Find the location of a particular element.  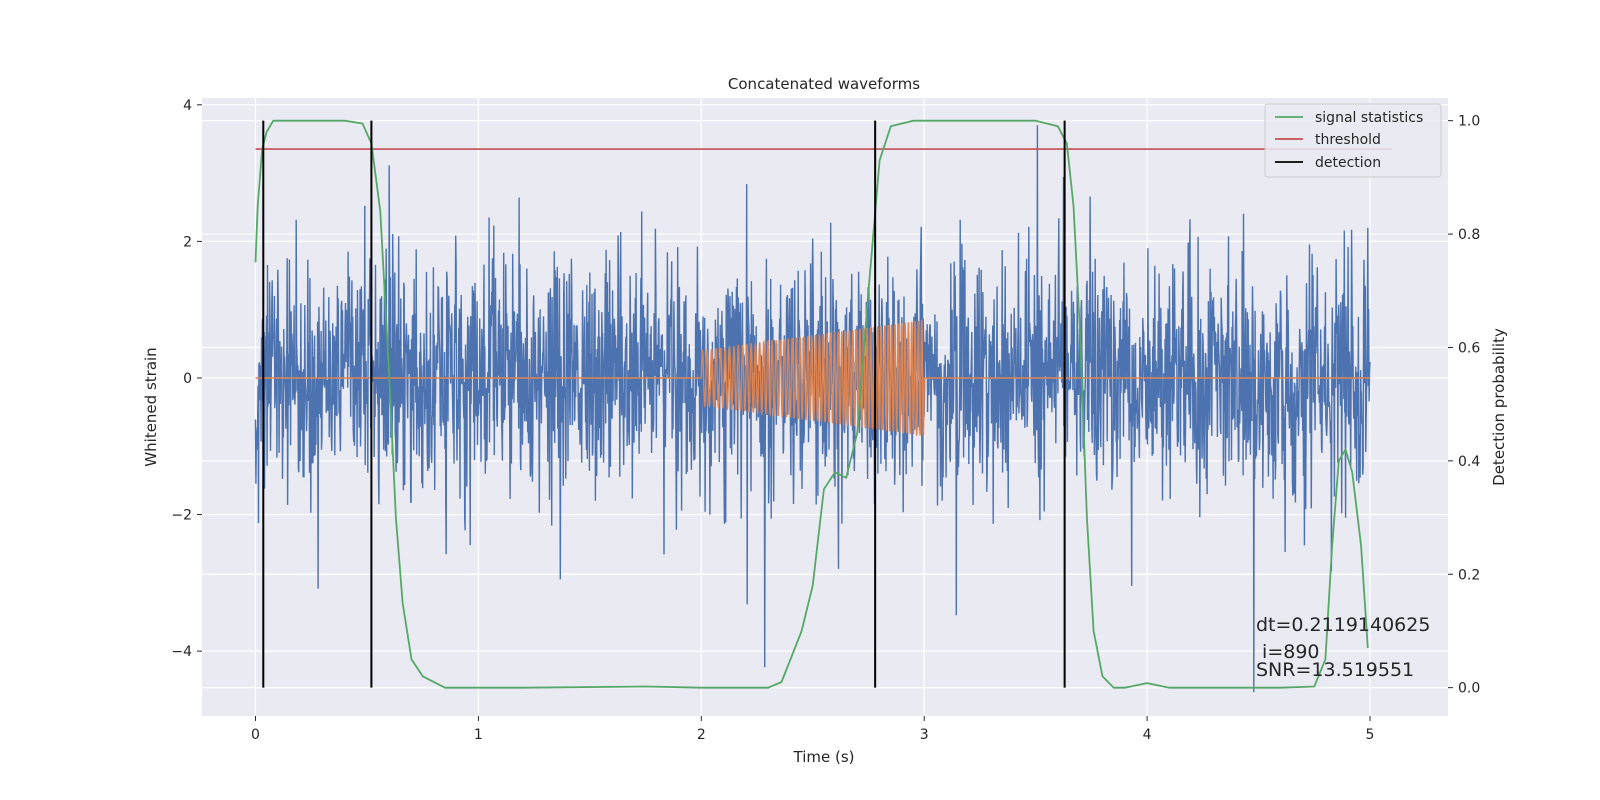

x-tick-label: 4 is located at coordinates (1147, 735).